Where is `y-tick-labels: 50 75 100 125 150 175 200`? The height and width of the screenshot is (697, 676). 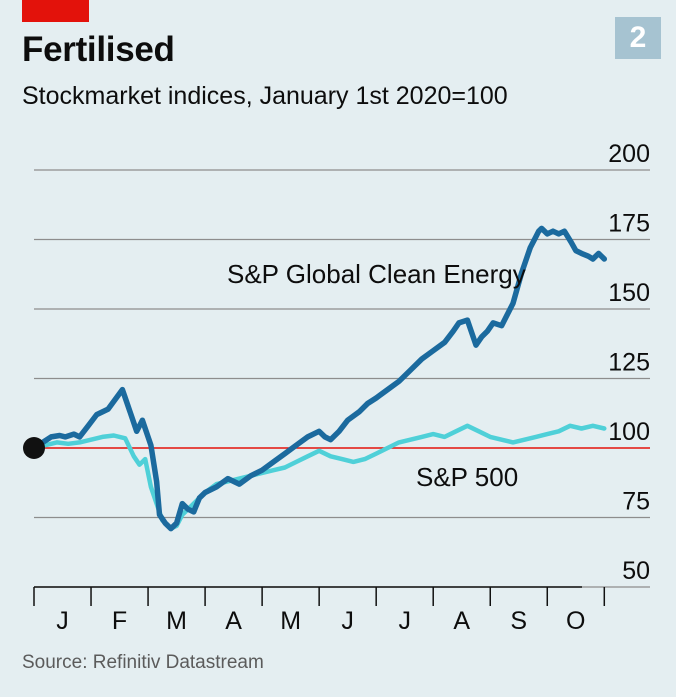 y-tick-labels: 50 75 100 125 150 175 200 is located at coordinates (629, 362).